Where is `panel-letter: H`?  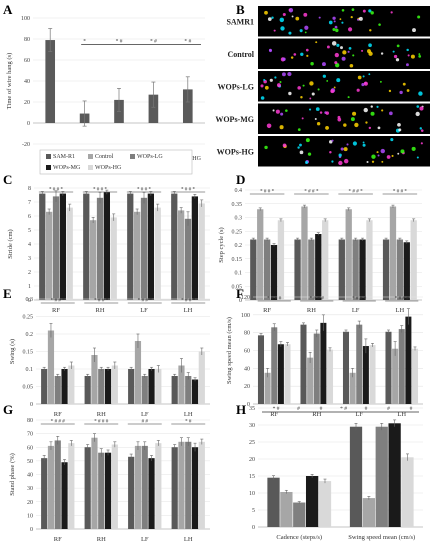
panel-letter: H is located at coordinates (241, 409).